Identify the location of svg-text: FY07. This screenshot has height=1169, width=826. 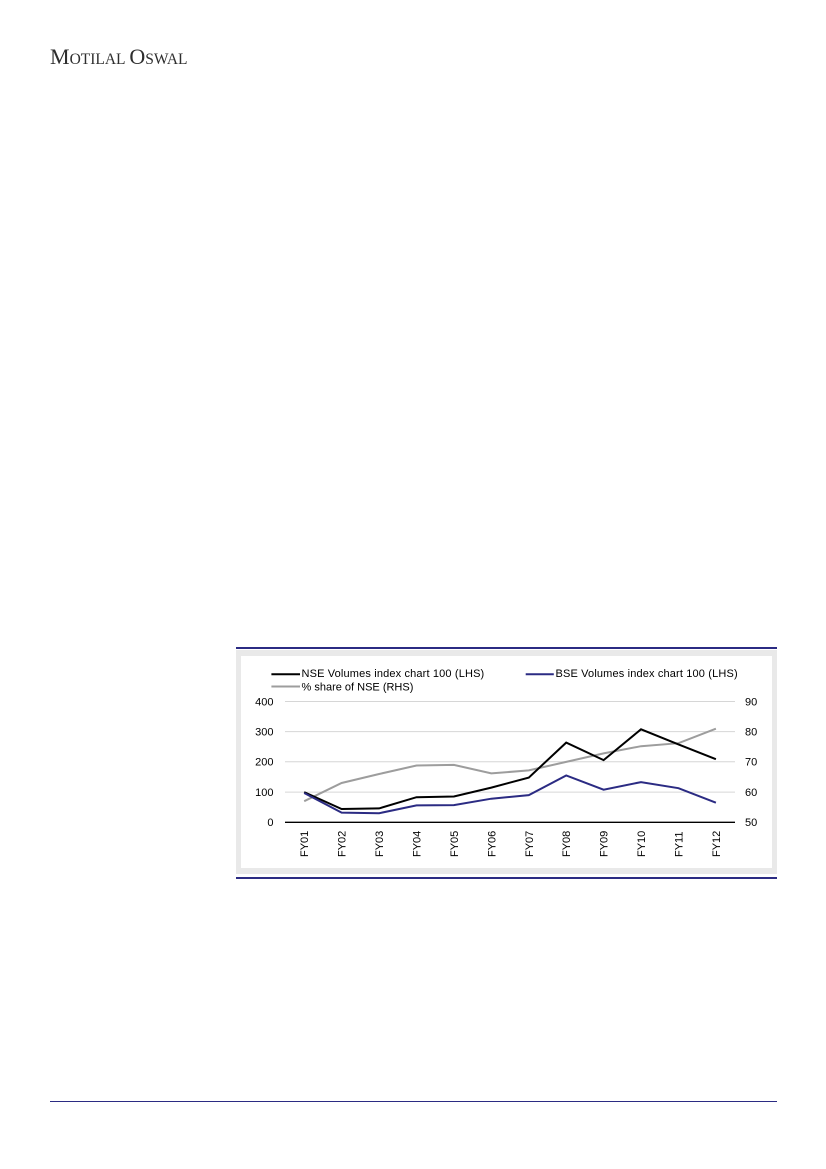
(530, 844).